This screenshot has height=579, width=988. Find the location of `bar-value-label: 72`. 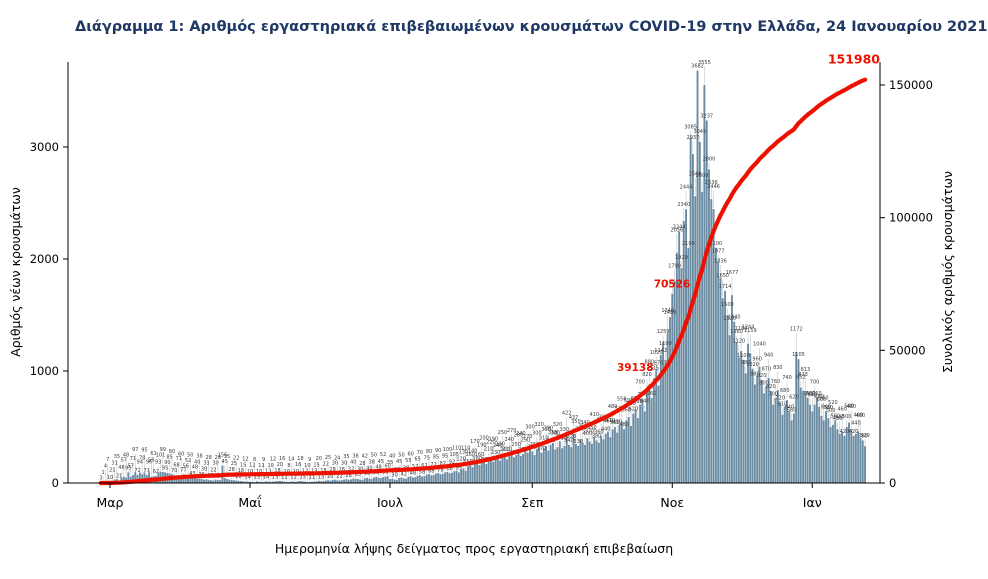

bar-value-label: 72 is located at coordinates (137, 471).